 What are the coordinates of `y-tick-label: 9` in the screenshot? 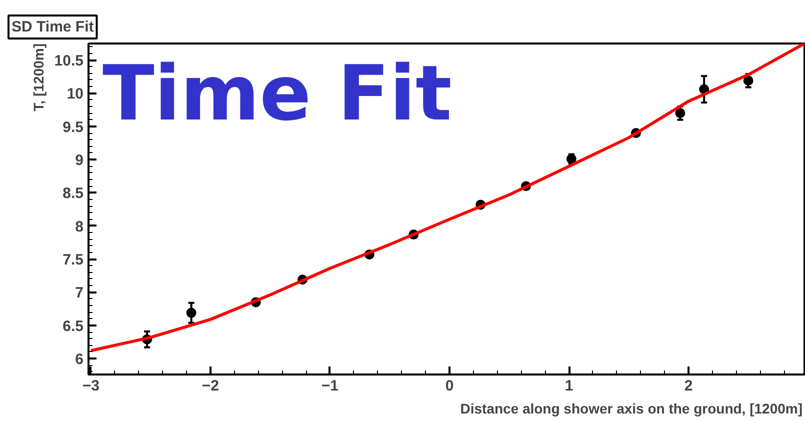 It's located at (79, 161).